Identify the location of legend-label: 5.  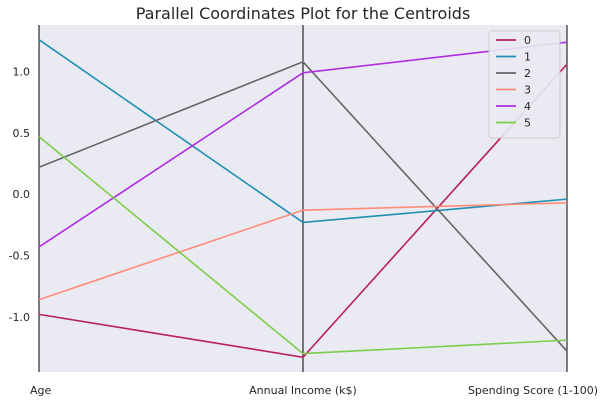
(527, 123).